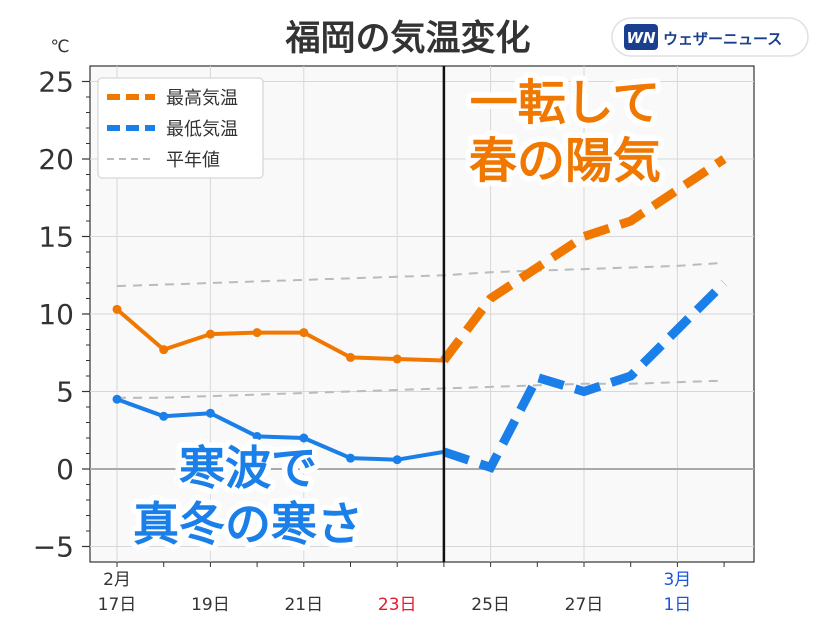  I want to click on x-tick-day: 25日, so click(490, 605).